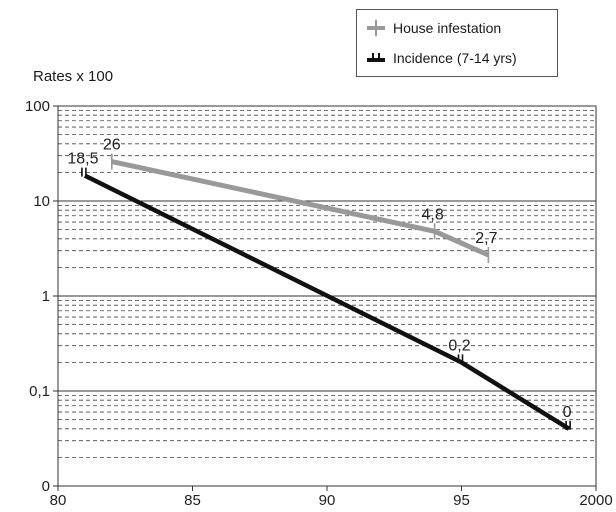  Describe the element at coordinates (37, 106) in the screenshot. I see `y-tick-label: 100` at that location.